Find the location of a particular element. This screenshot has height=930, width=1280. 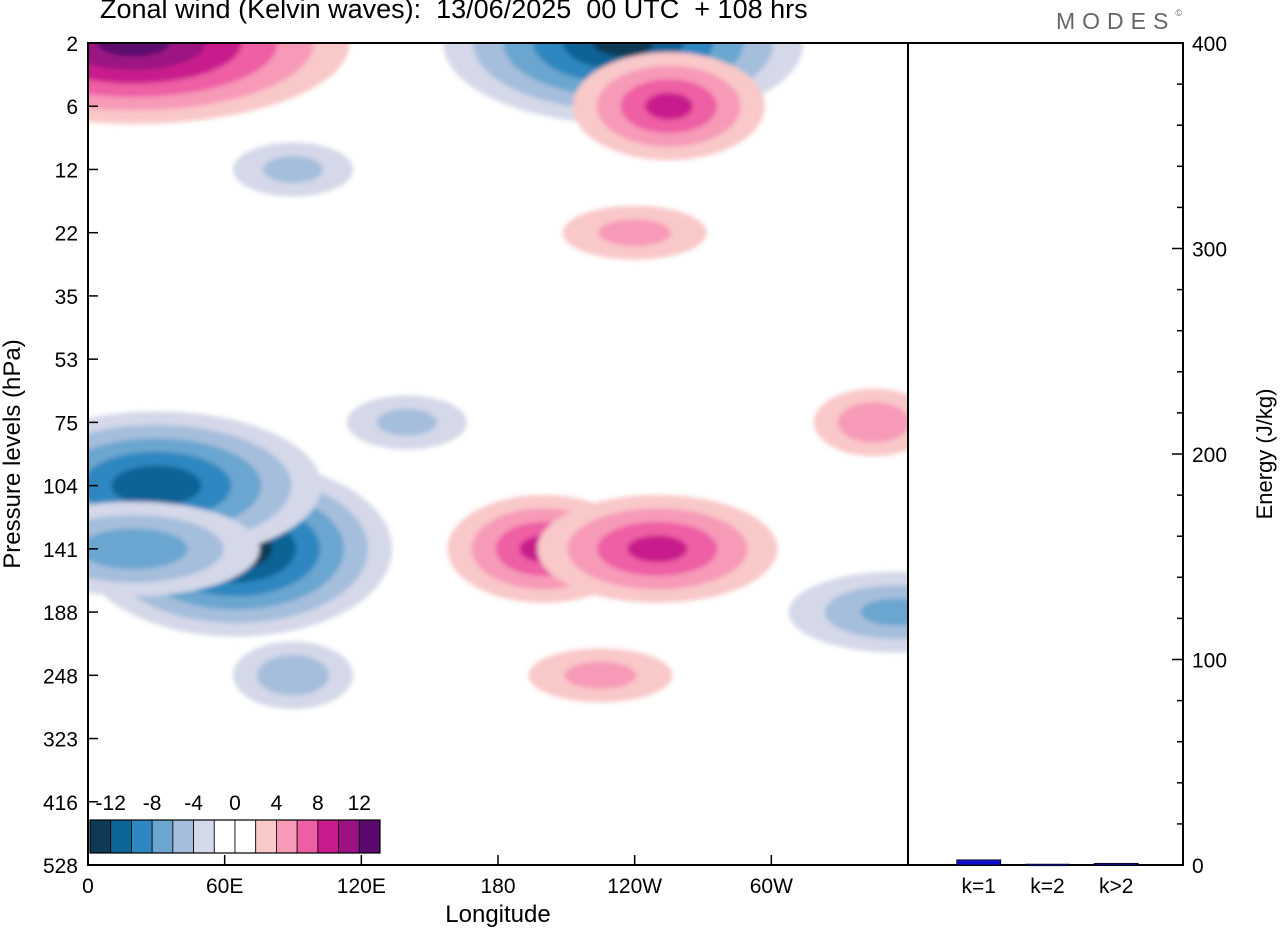

y-tick-label: 323 is located at coordinates (60, 740).